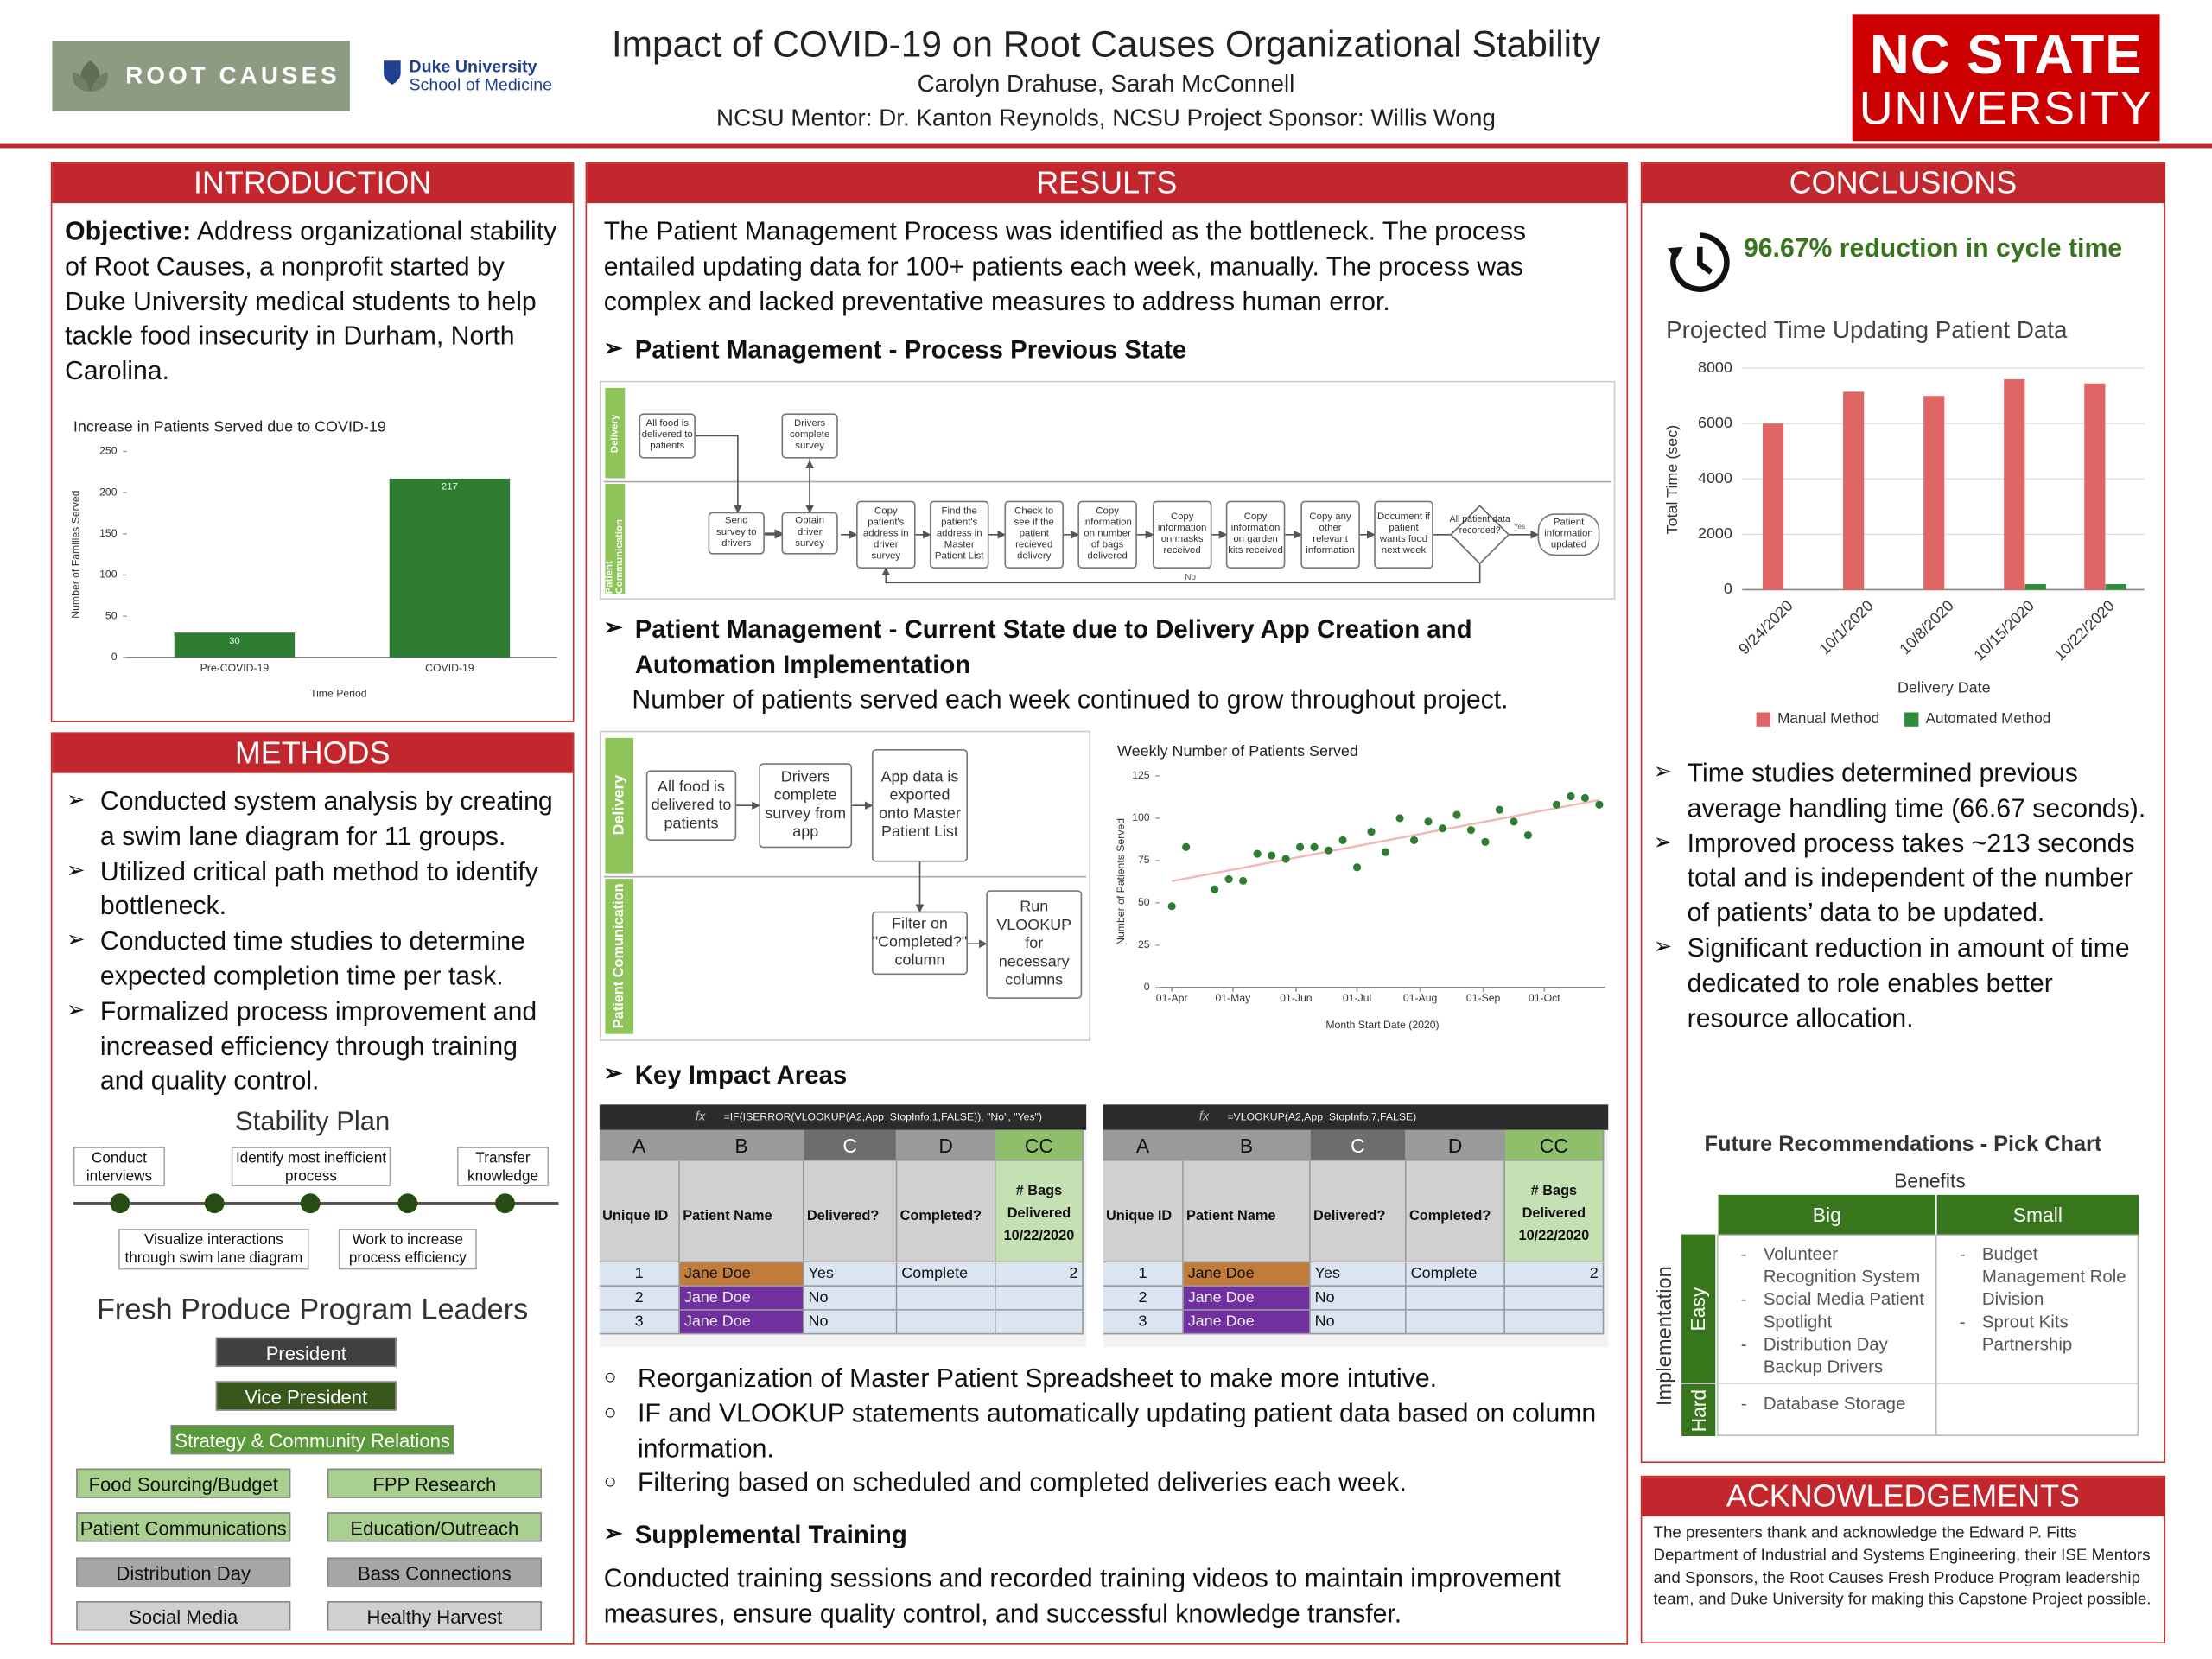 This screenshot has width=2212, height=1659. Describe the element at coordinates (1698, 1308) in the screenshot. I see `pick-row-label: Easy` at that location.